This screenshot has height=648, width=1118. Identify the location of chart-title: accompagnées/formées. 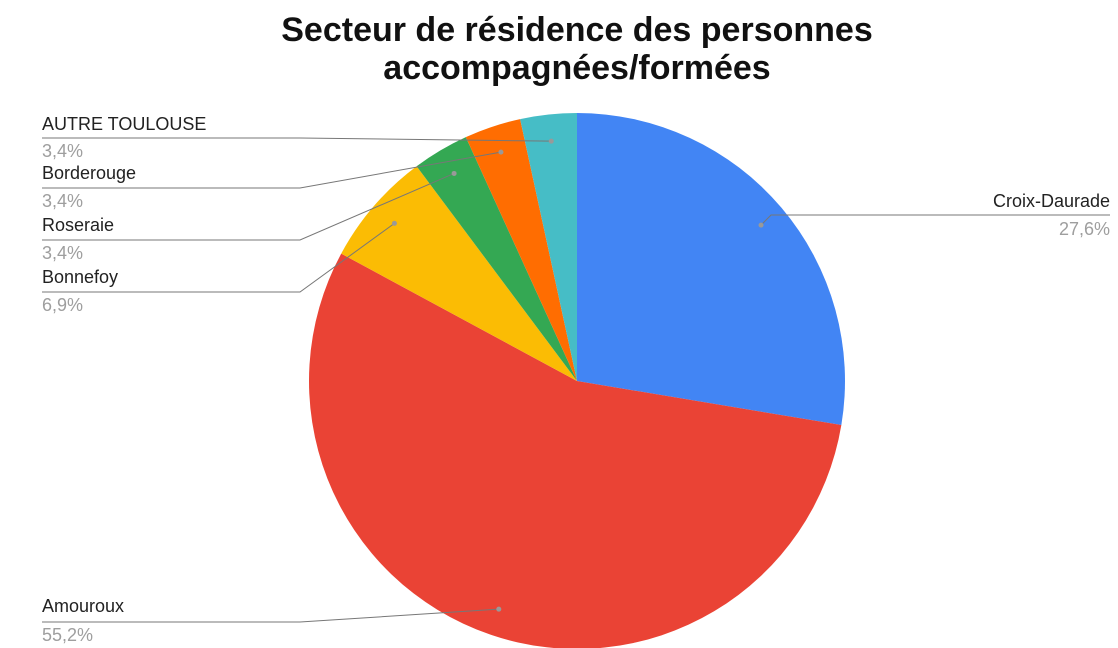
(576, 68).